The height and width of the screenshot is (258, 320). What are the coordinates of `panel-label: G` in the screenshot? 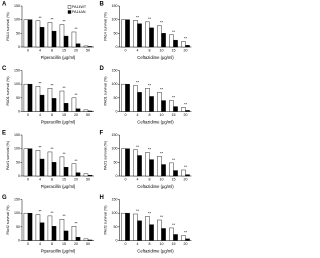 It's located at (4, 198).